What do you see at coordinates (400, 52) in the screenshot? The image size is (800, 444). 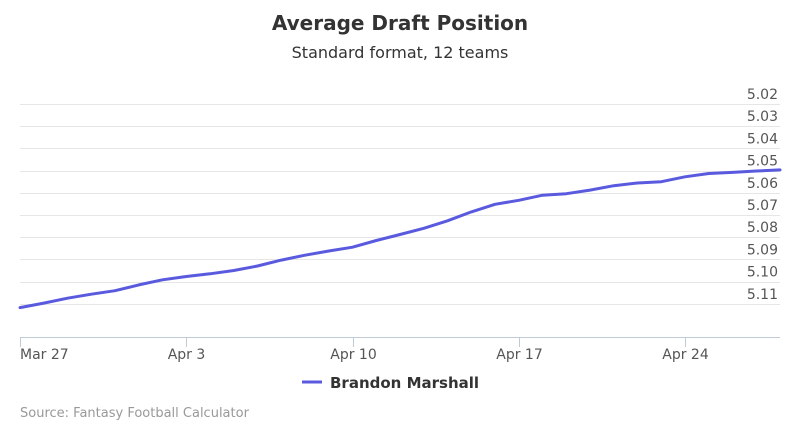 I see `chart-subtitle: Standard format, 12 teams` at bounding box center [400, 52].